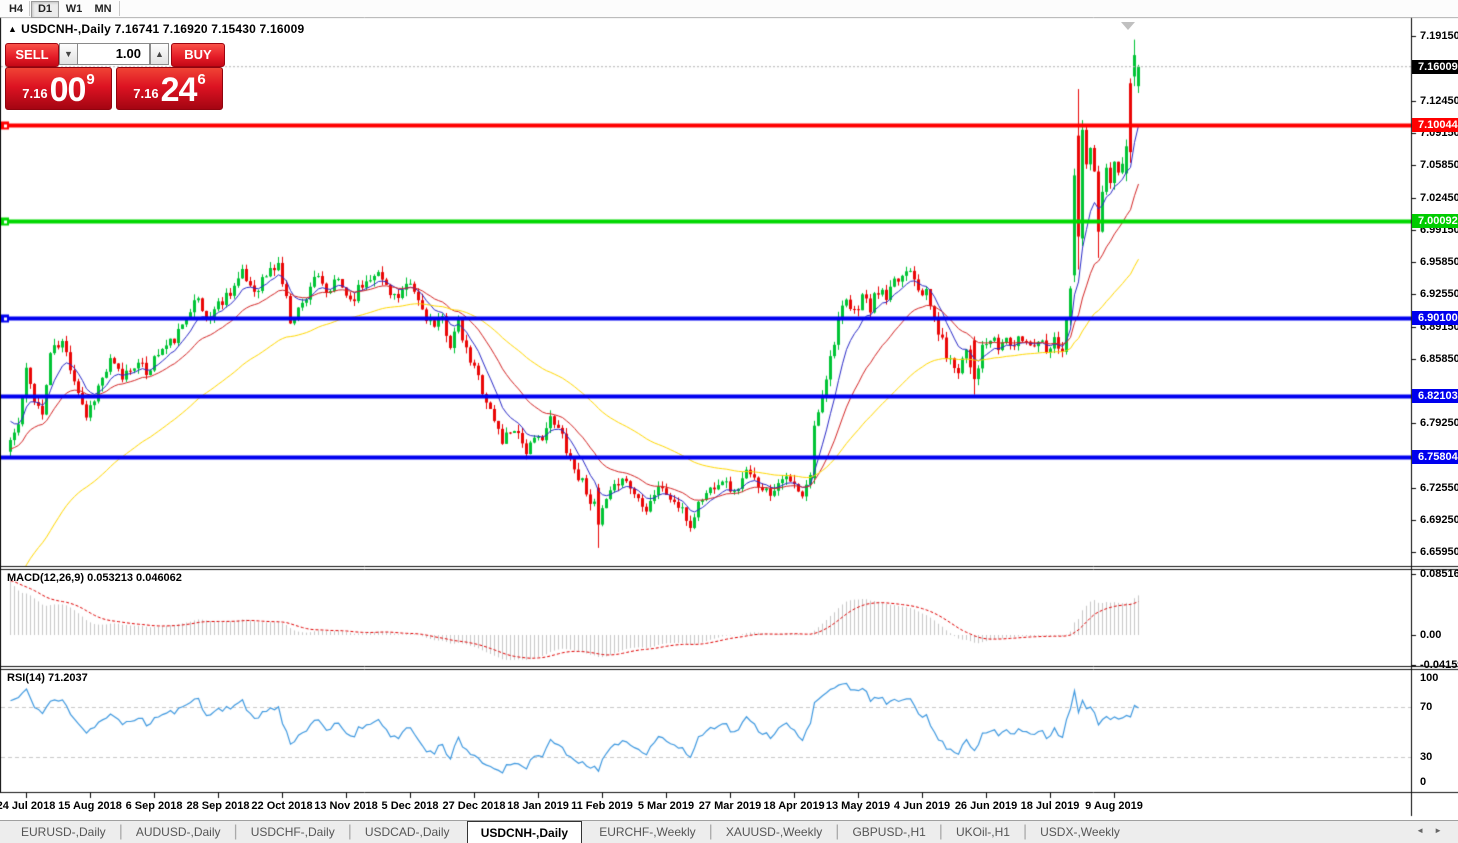  What do you see at coordinates (774, 832) in the screenshot?
I see `tab-xauusd-weekly: XAUUSD-,Weekly` at bounding box center [774, 832].